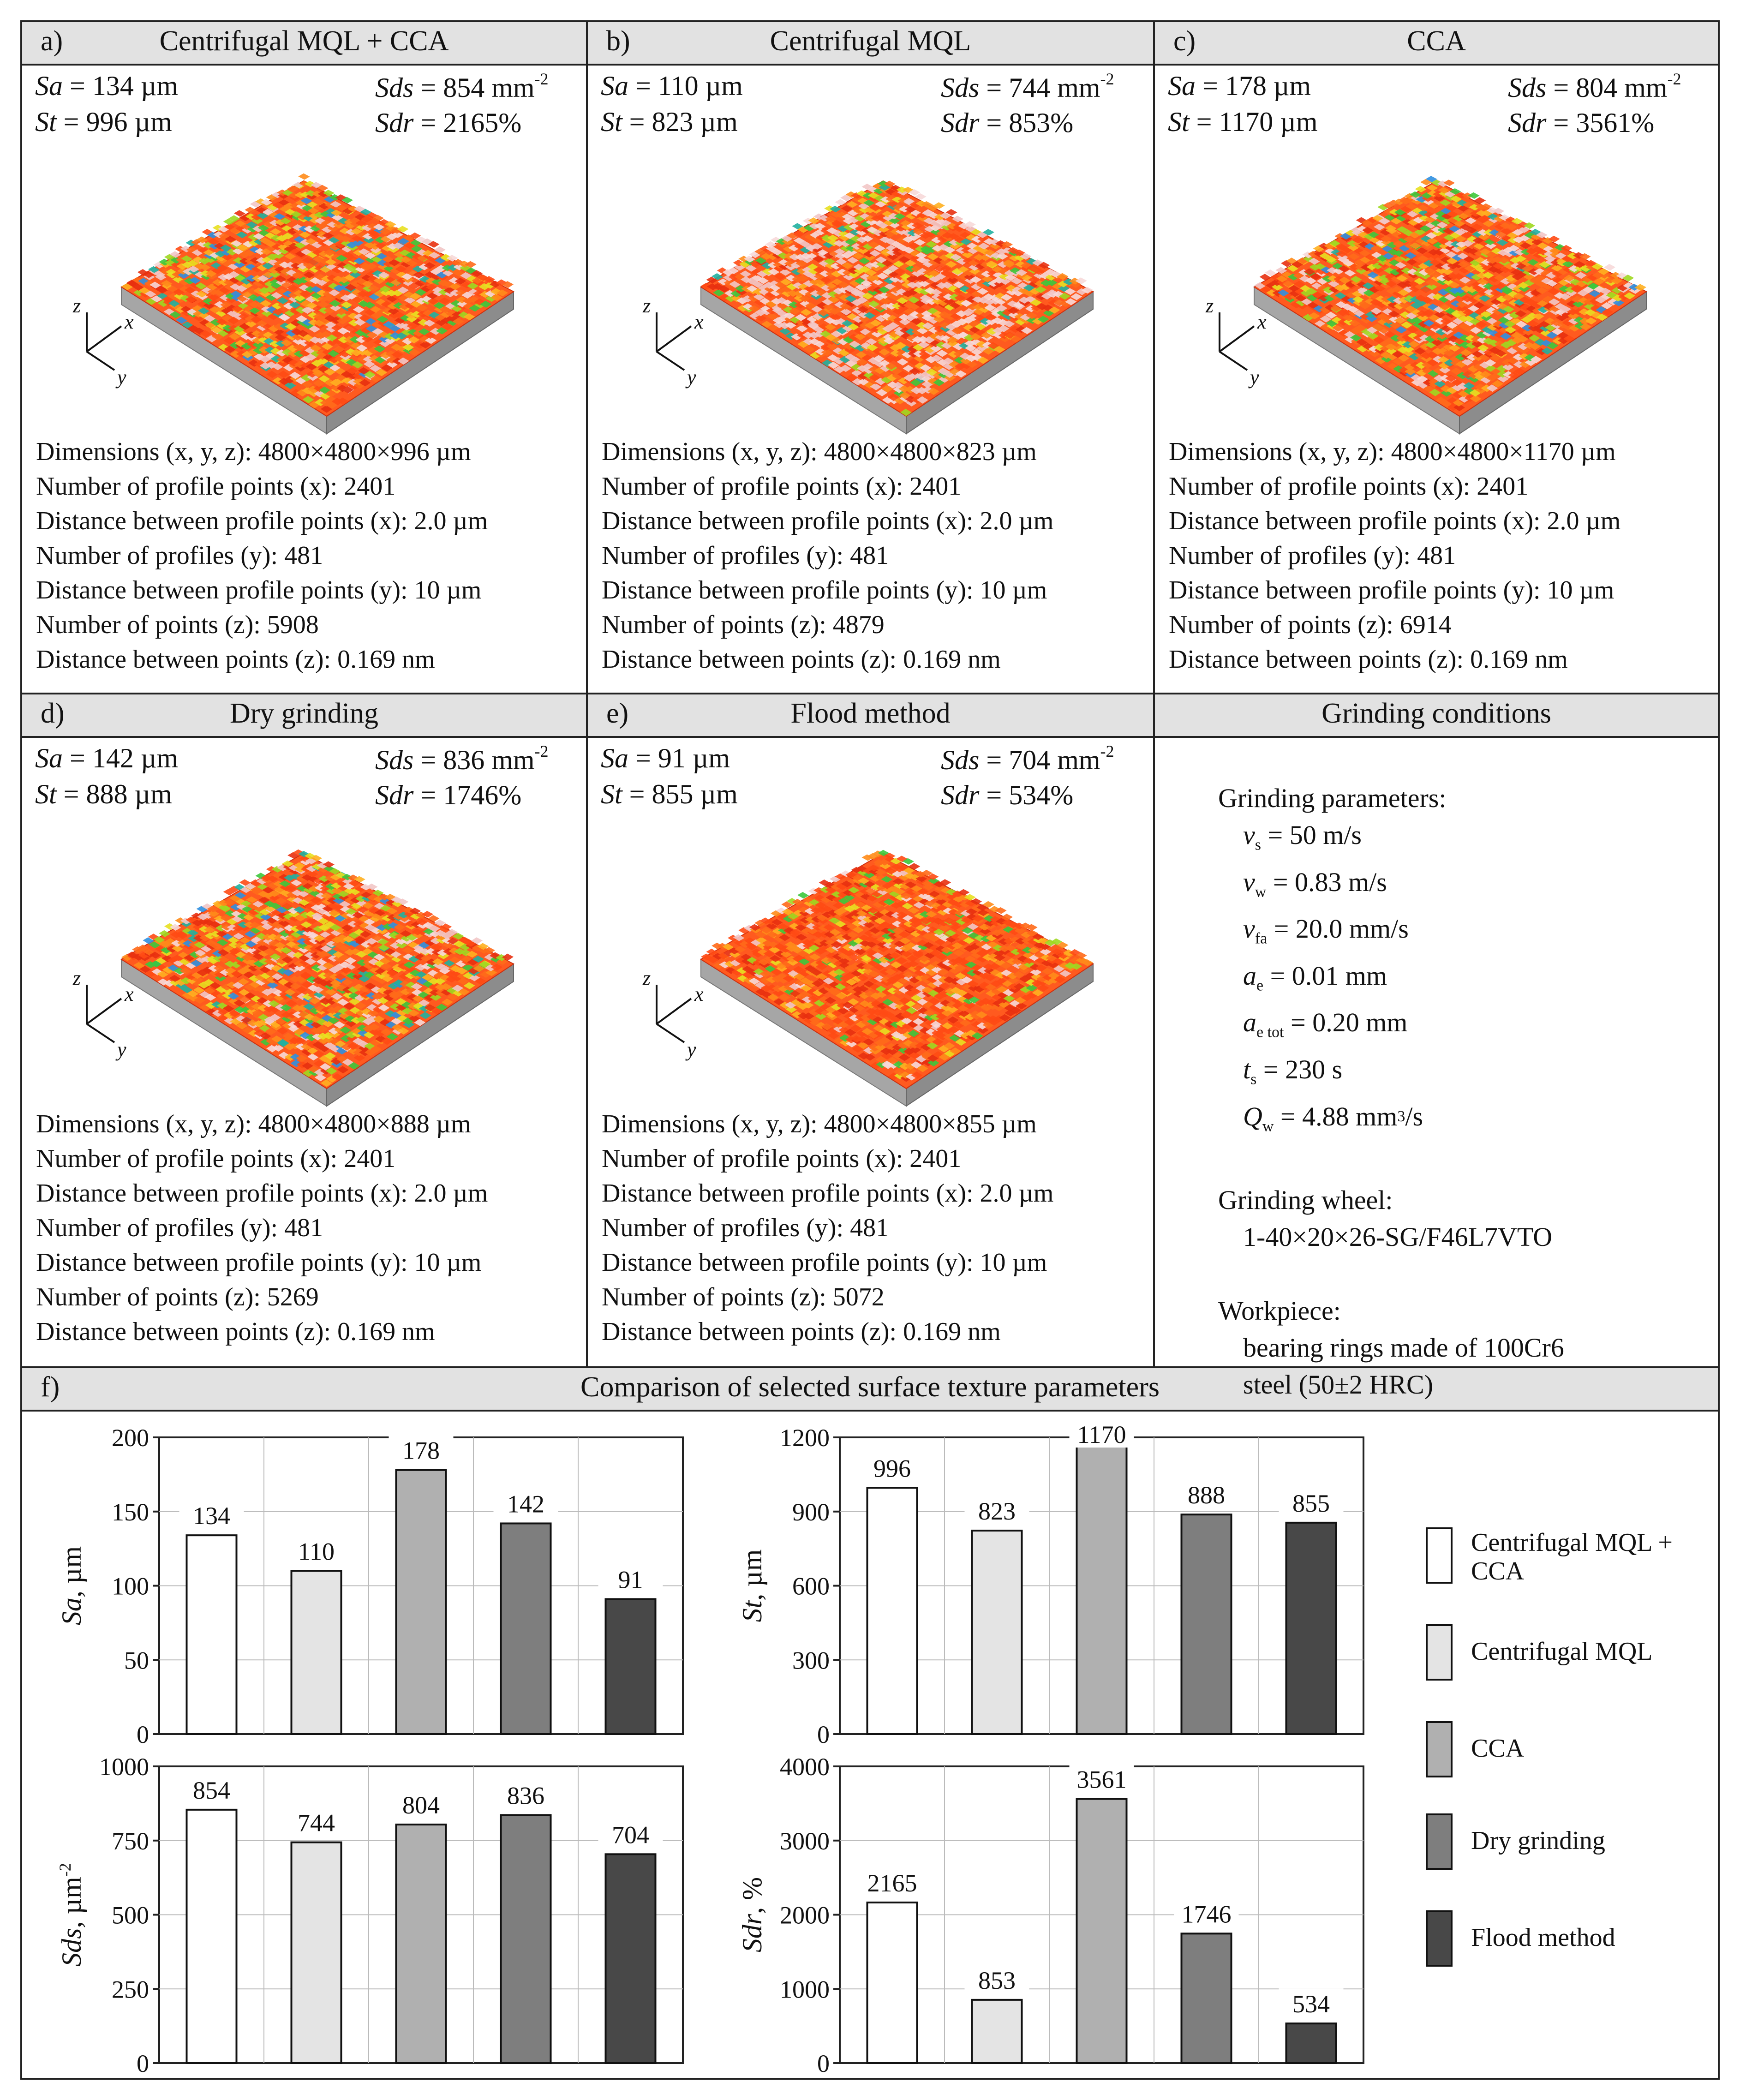  What do you see at coordinates (177, 624) in the screenshot?
I see `spec-n_points_z: Number of points (z): 5908` at bounding box center [177, 624].